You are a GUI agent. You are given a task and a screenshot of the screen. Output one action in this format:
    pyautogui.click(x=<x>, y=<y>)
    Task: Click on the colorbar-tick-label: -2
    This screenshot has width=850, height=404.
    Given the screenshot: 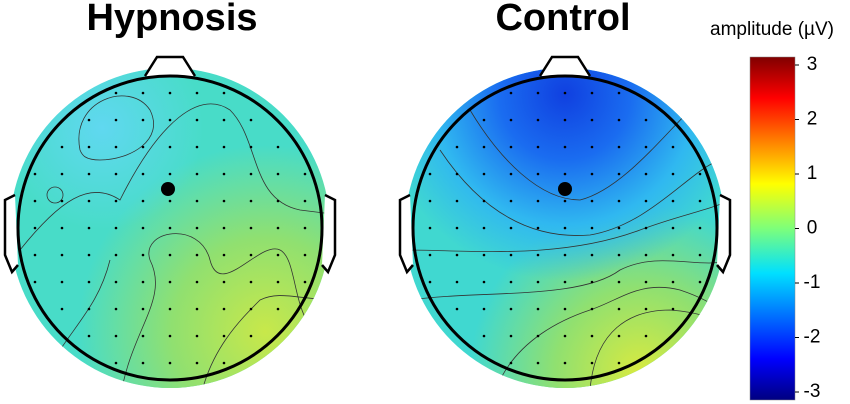 What is the action you would take?
    pyautogui.click(x=812, y=337)
    